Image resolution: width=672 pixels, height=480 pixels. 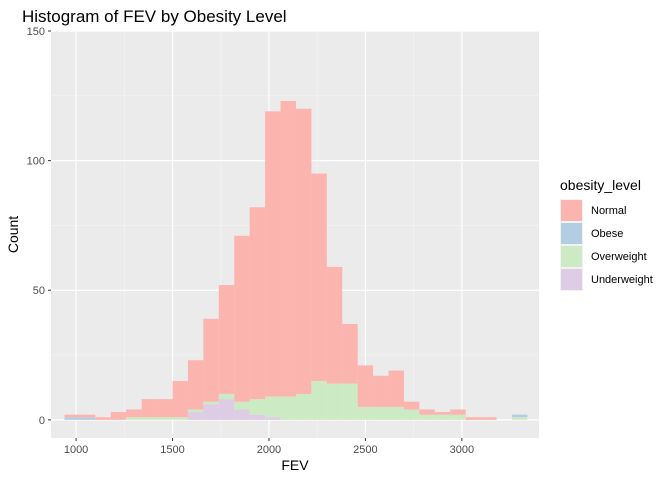 What do you see at coordinates (365, 450) in the screenshot?
I see `x-tick-label: 2500` at bounding box center [365, 450].